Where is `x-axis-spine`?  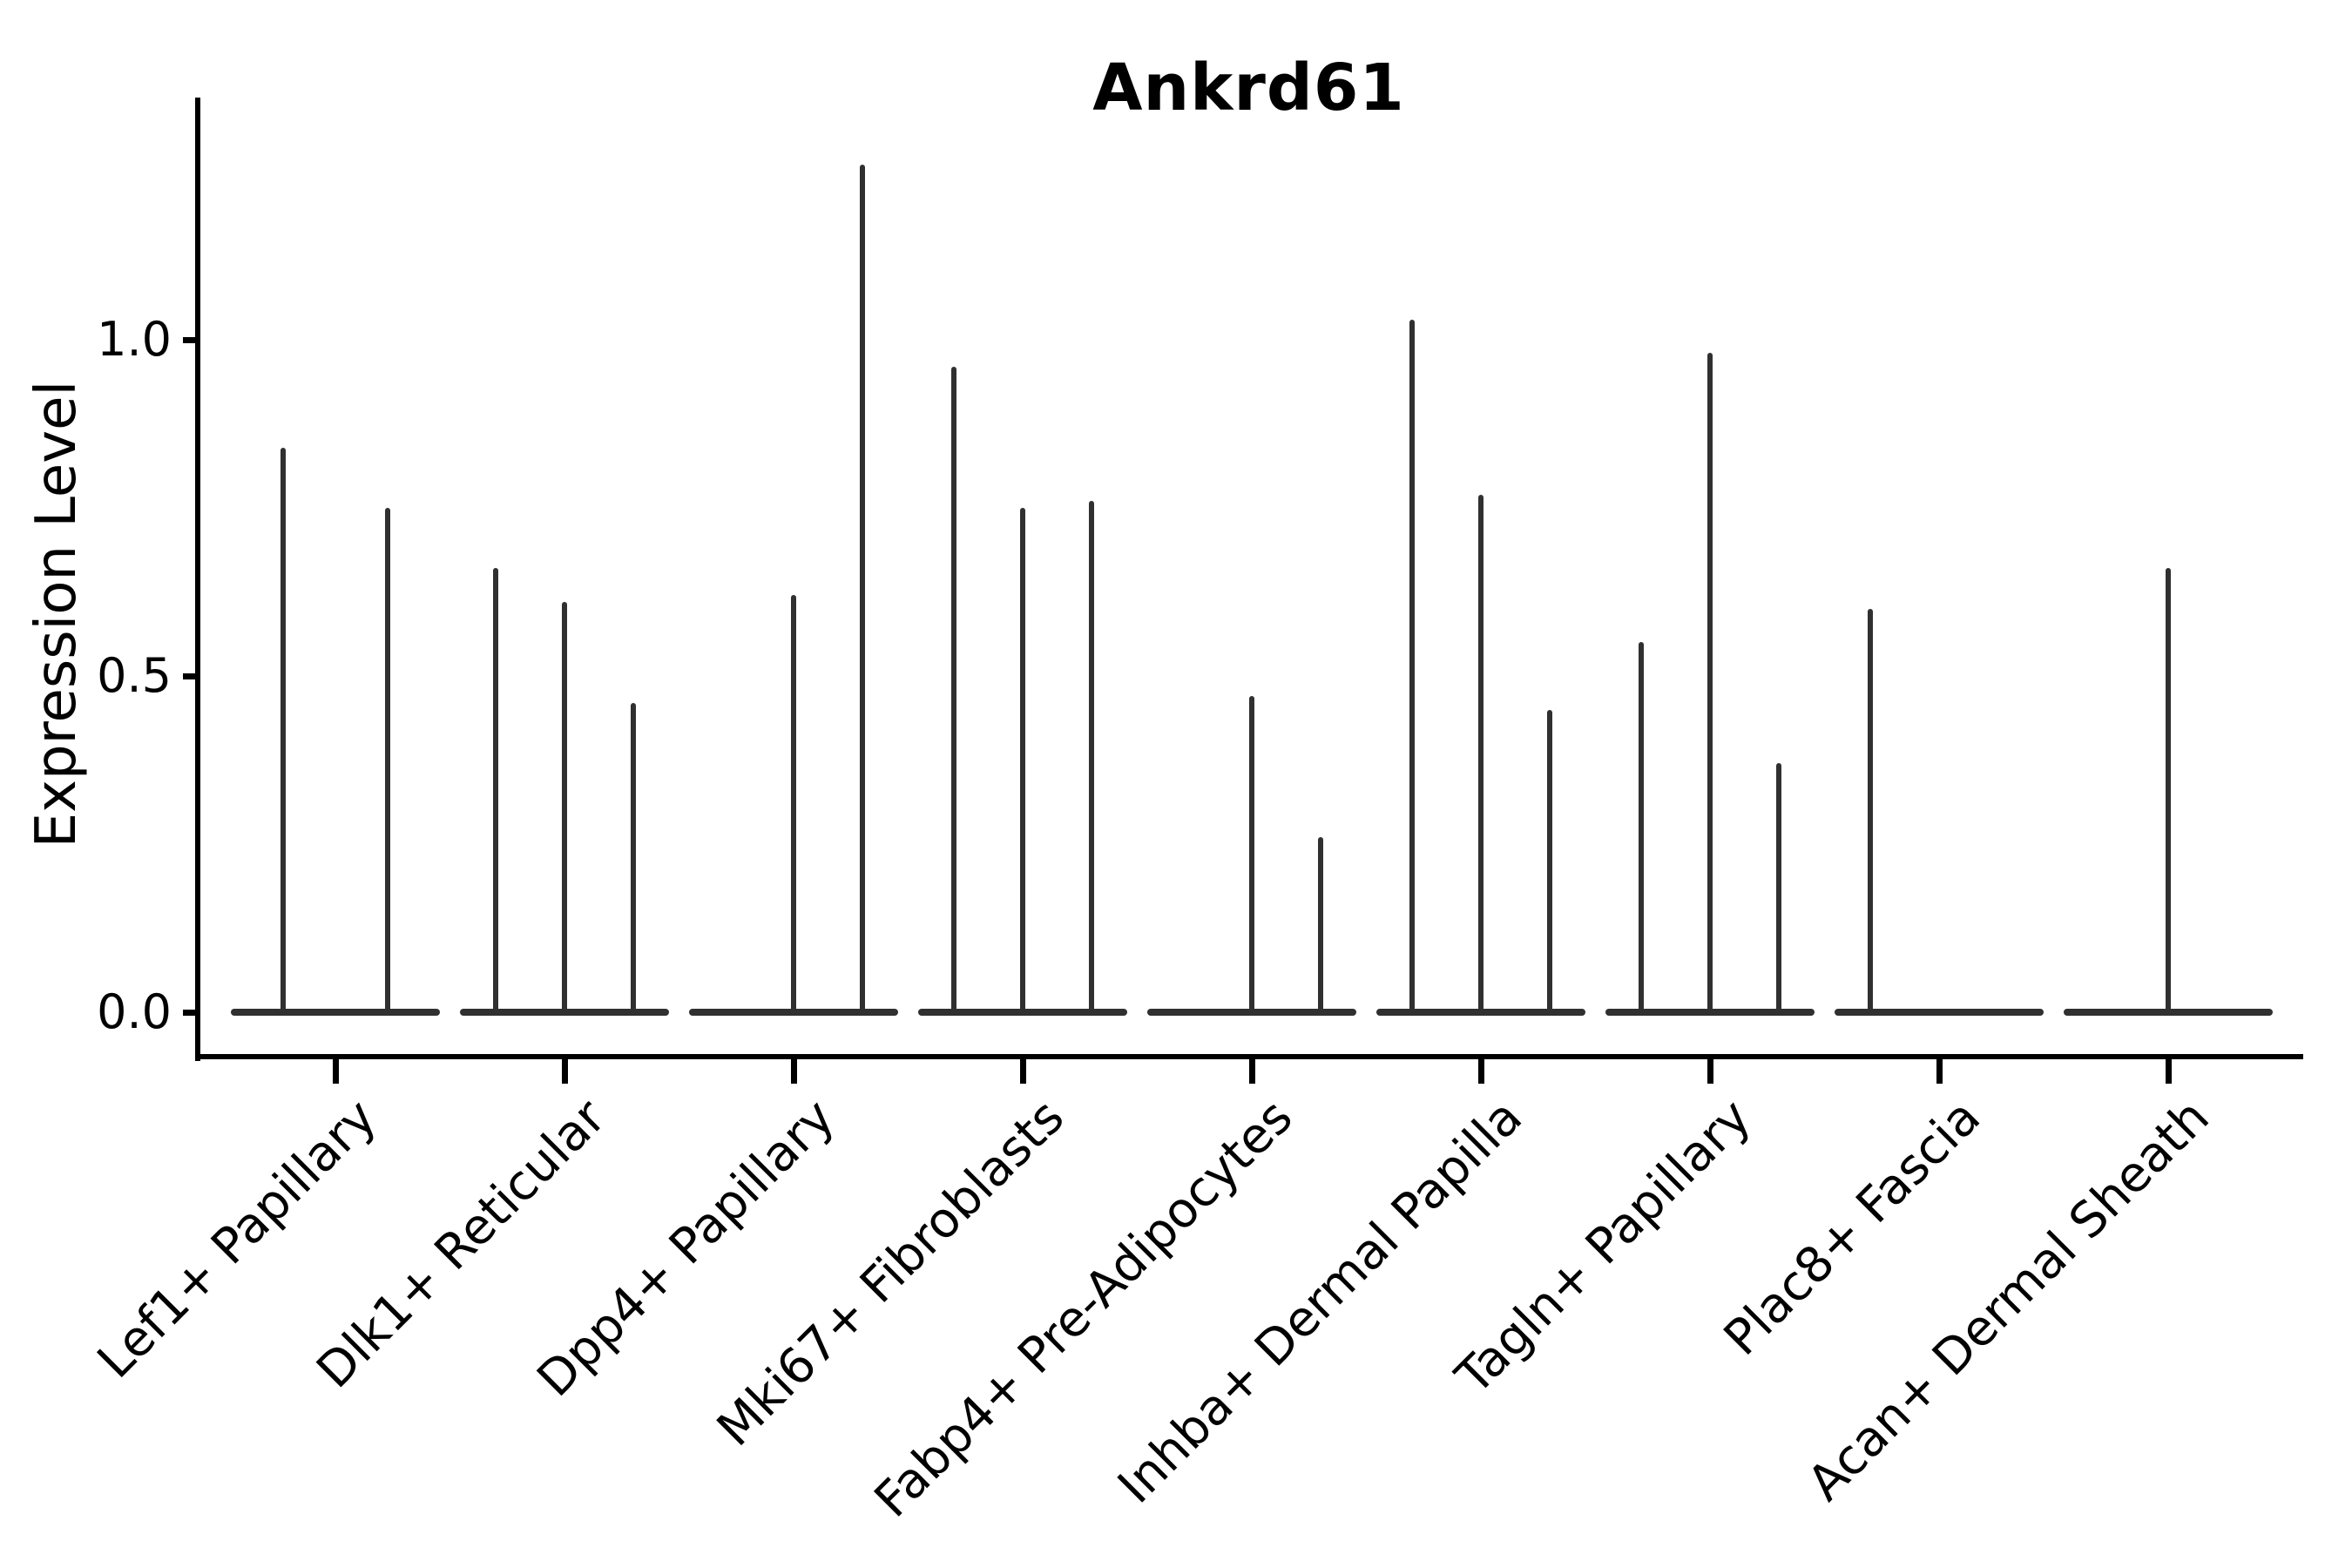 x-axis-spine is located at coordinates (1249, 1056).